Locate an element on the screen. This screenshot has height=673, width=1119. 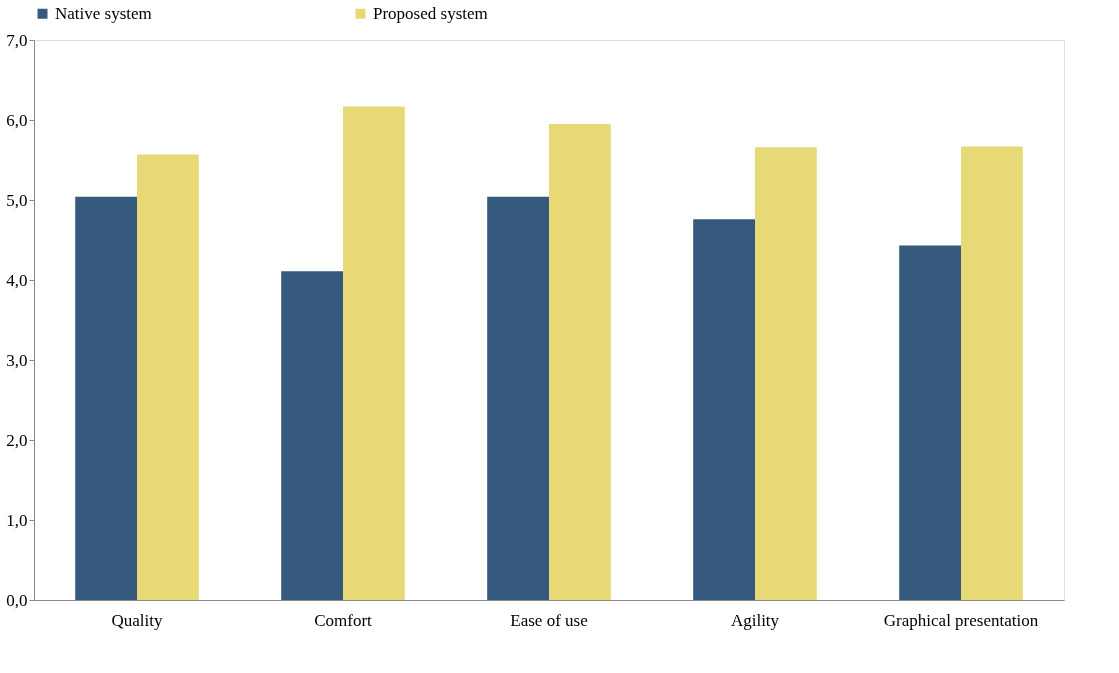
x-tick-label: Ease of use is located at coordinates (549, 620).